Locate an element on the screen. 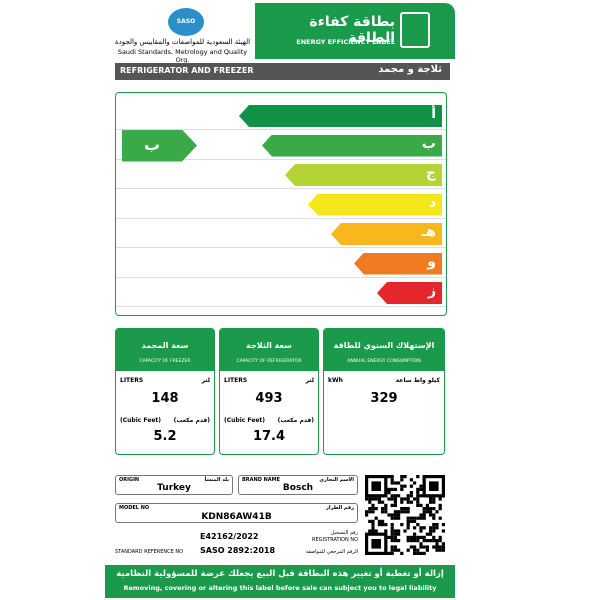 This screenshot has height=600, width=600. value: 5.2 is located at coordinates (165, 436).